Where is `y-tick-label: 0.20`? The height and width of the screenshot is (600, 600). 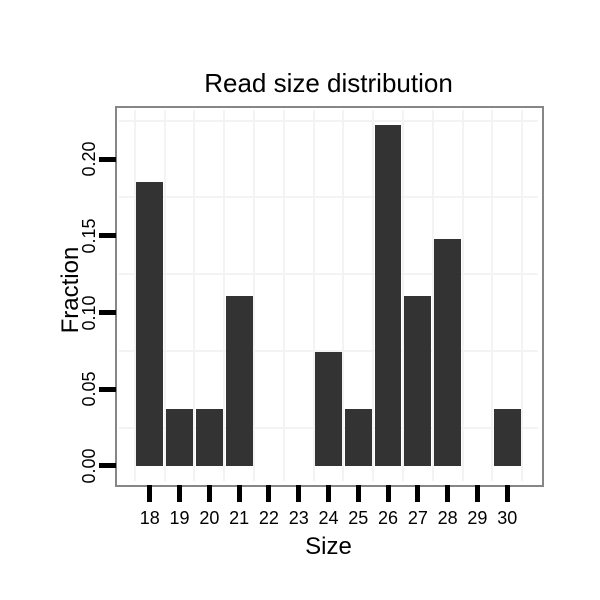 y-tick-label: 0.20 is located at coordinates (89, 159).